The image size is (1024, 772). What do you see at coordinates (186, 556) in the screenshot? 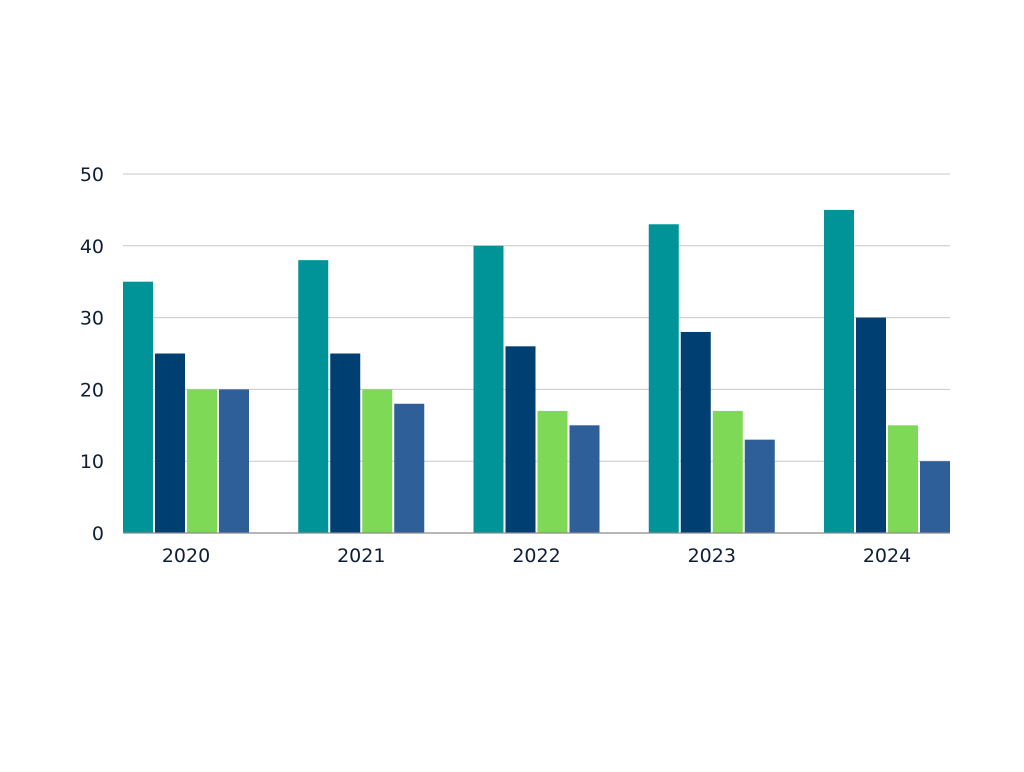
I see `x-tick-label: 2020` at bounding box center [186, 556].